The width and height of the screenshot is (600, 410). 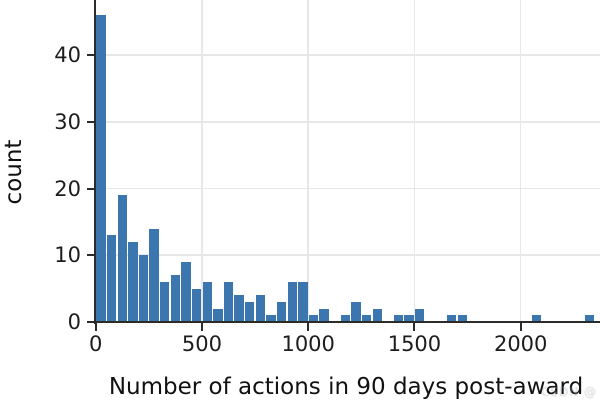 What do you see at coordinates (201, 344) in the screenshot?
I see `x-tick-label: 500` at bounding box center [201, 344].